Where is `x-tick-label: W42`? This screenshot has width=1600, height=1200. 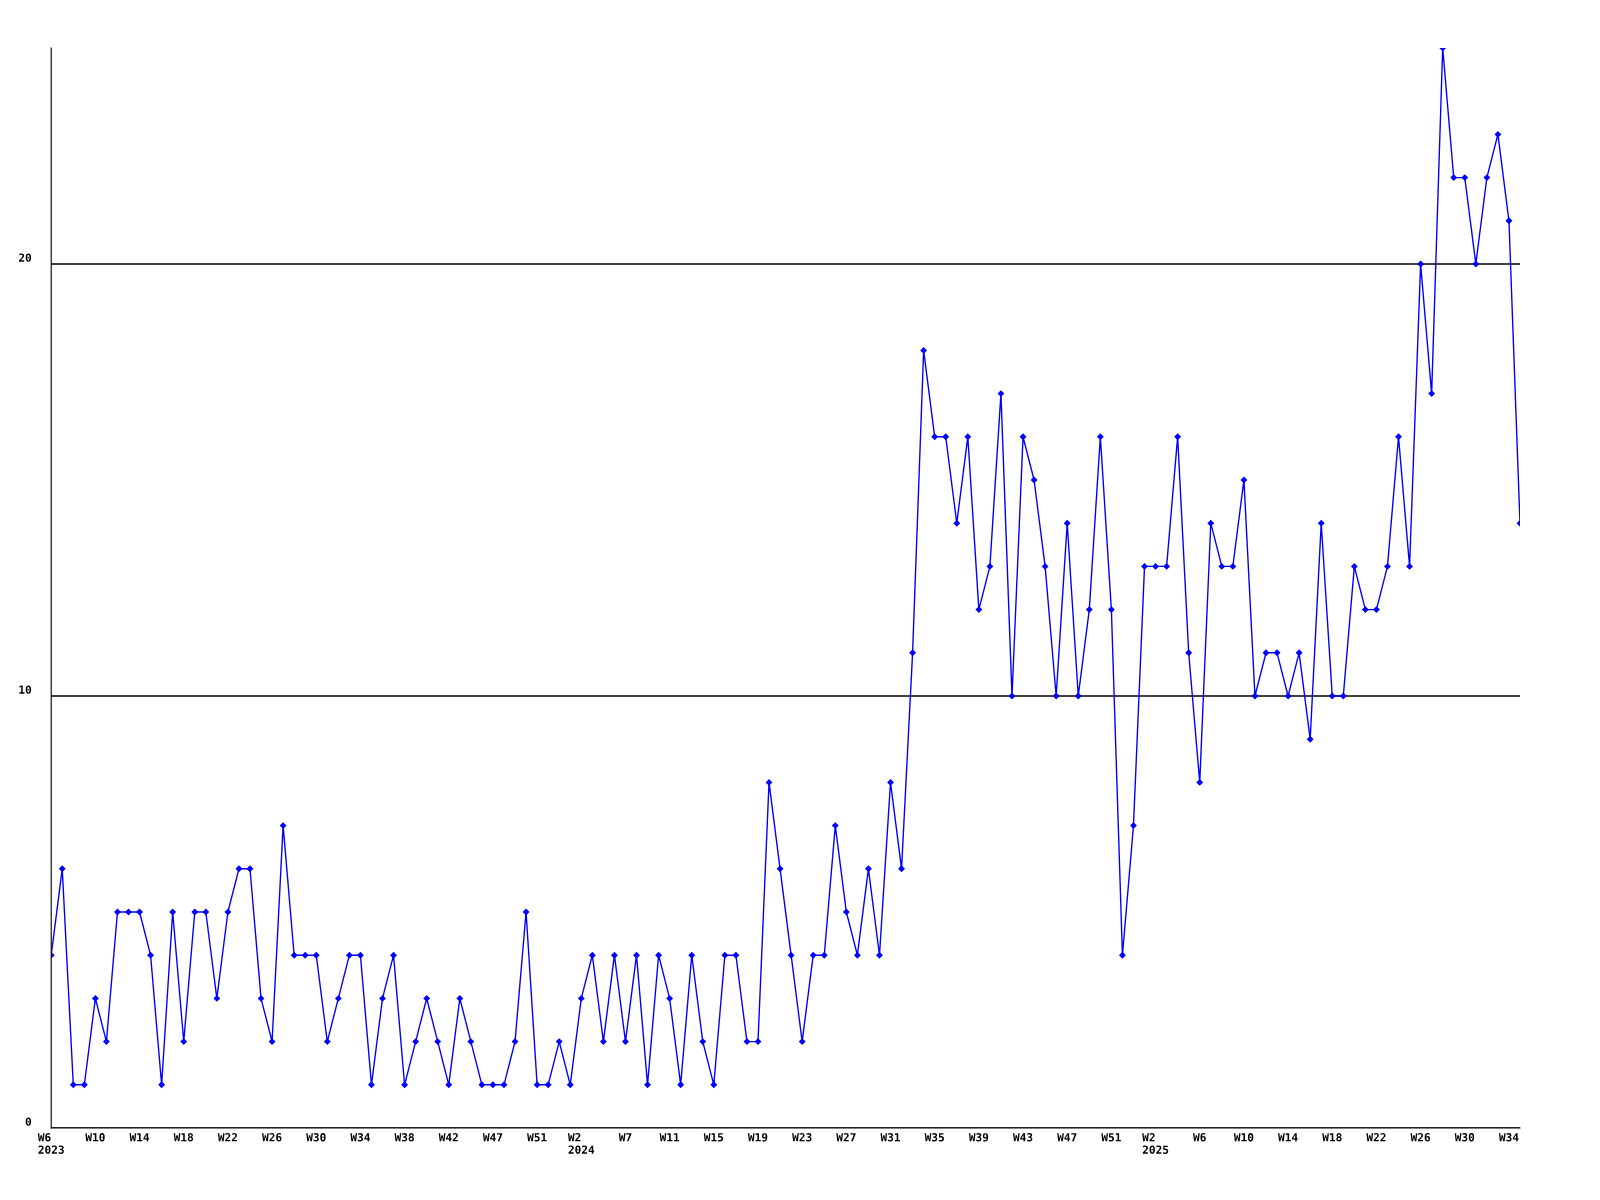 x-tick-label: W42 is located at coordinates (448, 1137).